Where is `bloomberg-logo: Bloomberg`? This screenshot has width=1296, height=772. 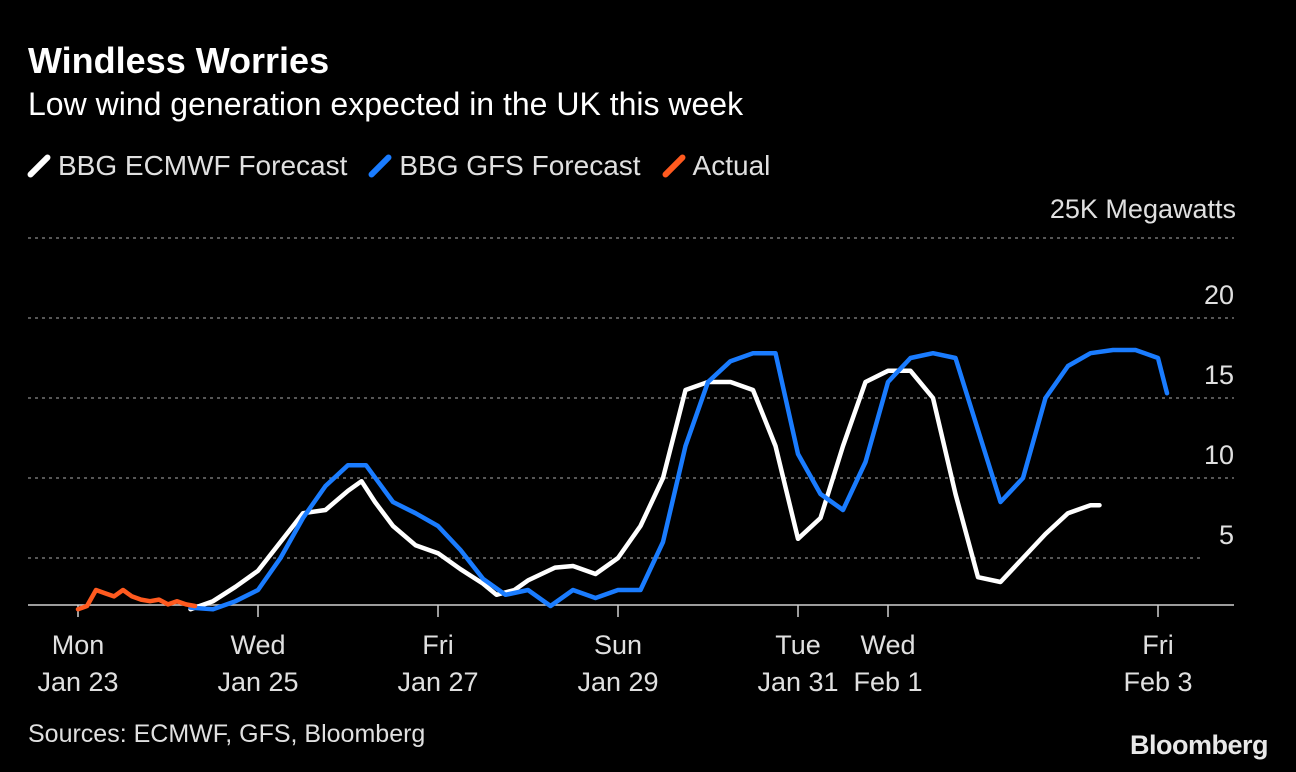 bloomberg-logo: Bloomberg is located at coordinates (1199, 745).